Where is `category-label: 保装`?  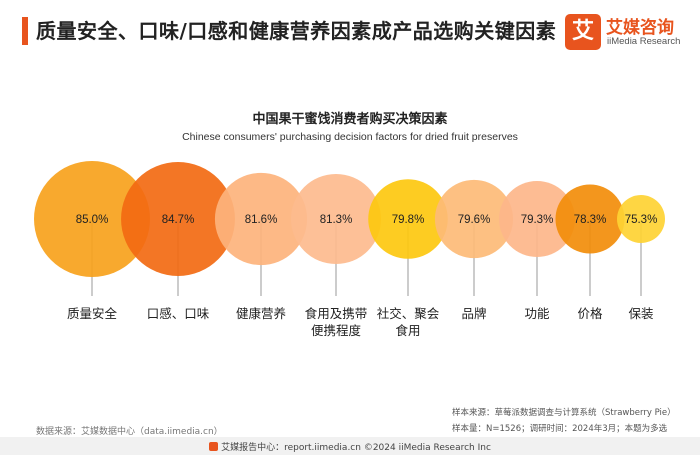 category-label: 保装 is located at coordinates (640, 313).